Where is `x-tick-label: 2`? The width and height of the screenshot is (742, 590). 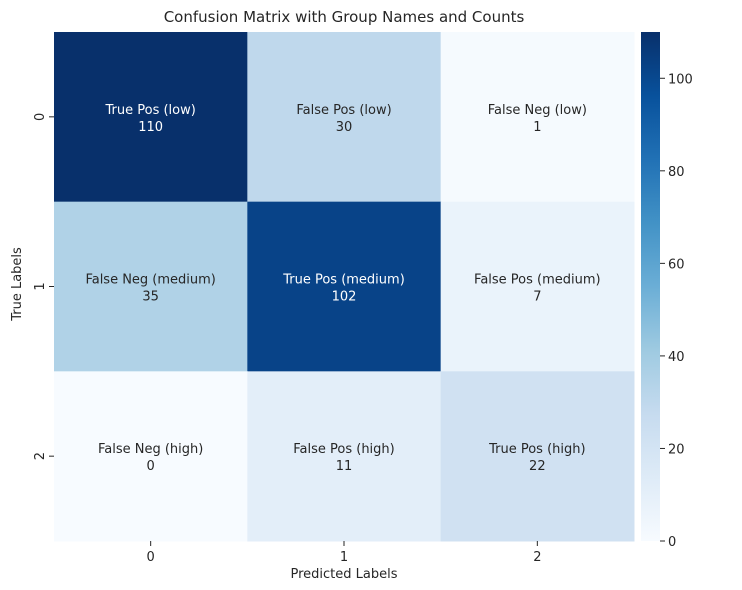 x-tick-label: 2 is located at coordinates (537, 557).